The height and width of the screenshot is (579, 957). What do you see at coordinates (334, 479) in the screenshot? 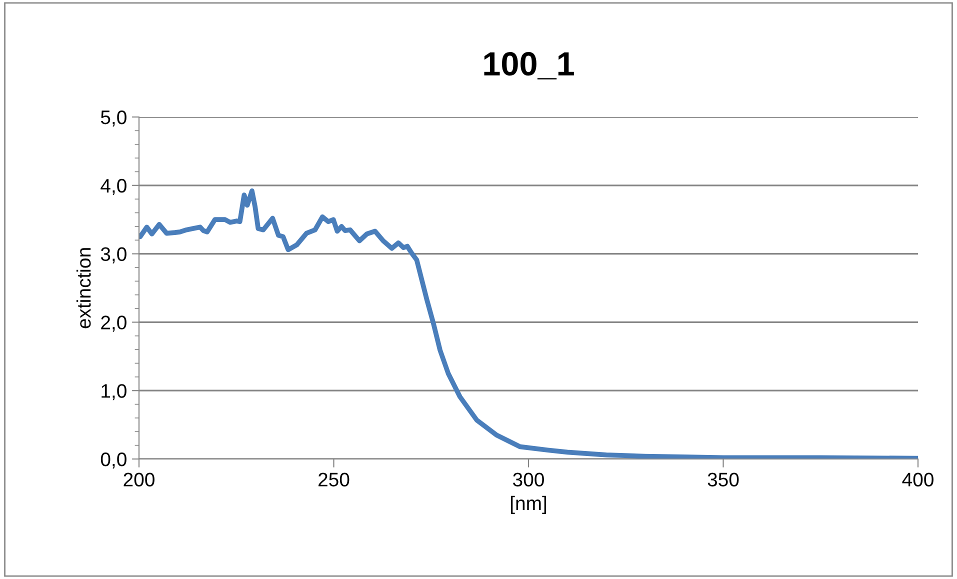
I see `x-tick-label: 250` at bounding box center [334, 479].